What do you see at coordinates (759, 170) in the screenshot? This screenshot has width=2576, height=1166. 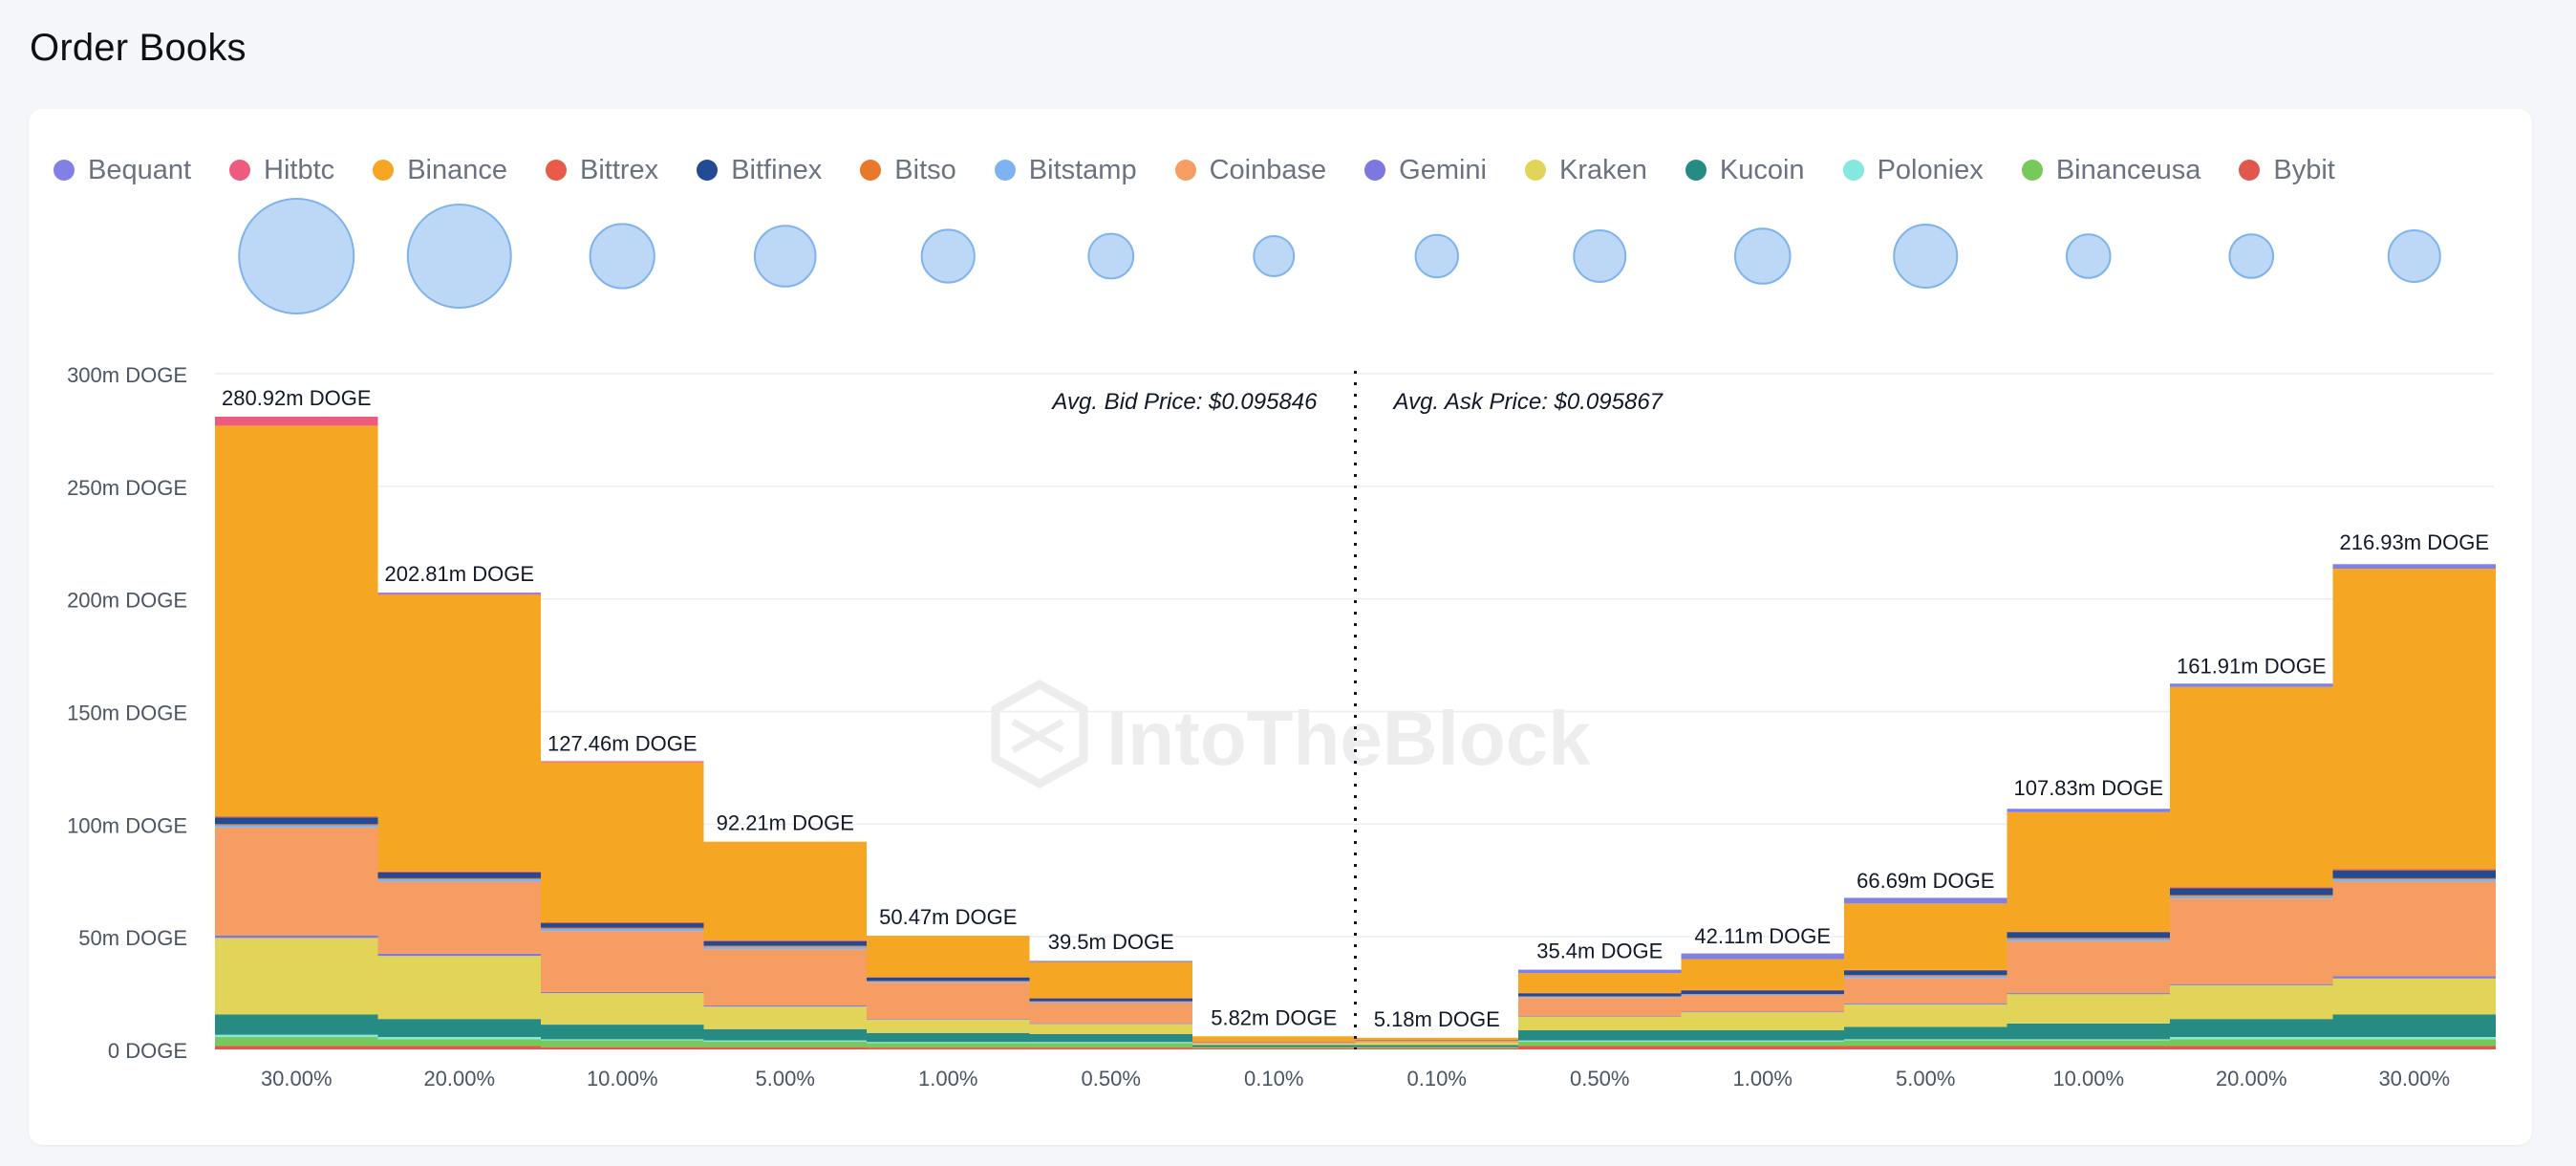 I see `legend-item-bitfinex: Bitfinex` at bounding box center [759, 170].